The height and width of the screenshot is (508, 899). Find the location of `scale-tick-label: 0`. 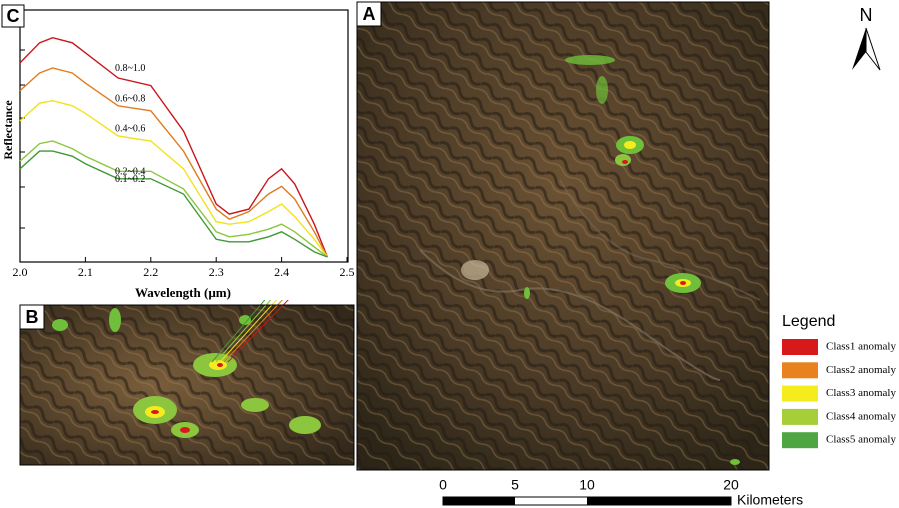

scale-tick-label: 0 is located at coordinates (443, 485).